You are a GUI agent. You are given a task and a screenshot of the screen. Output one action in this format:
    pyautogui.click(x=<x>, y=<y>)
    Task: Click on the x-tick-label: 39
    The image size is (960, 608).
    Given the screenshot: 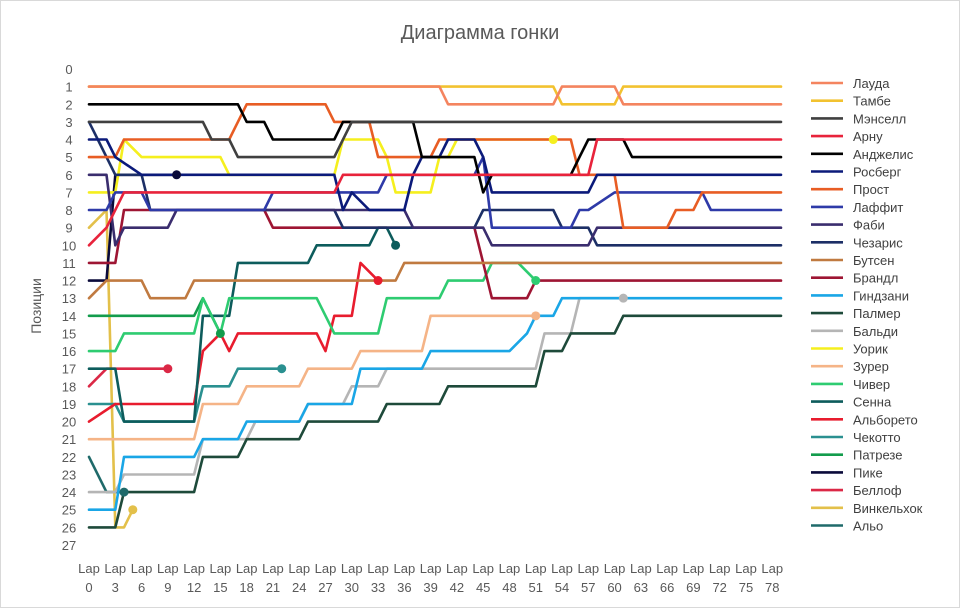 What is the action you would take?
    pyautogui.click(x=430, y=587)
    